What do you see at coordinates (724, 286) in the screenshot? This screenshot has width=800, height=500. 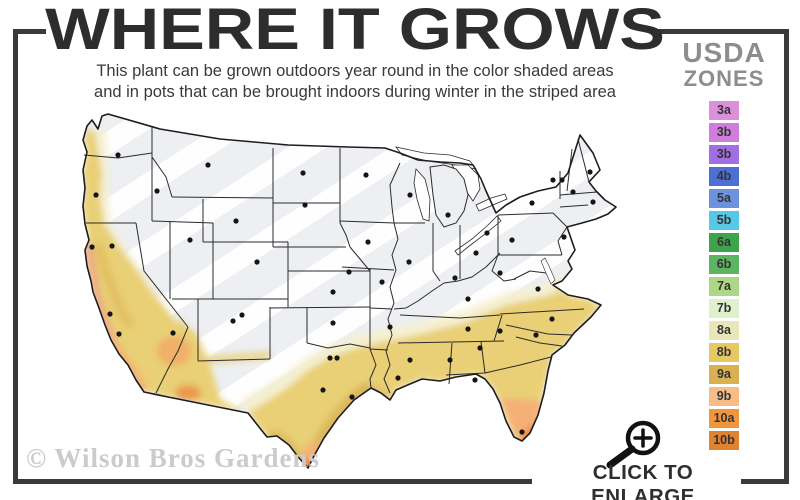 I see `legend-zone-swatch: 7a` at bounding box center [724, 286].